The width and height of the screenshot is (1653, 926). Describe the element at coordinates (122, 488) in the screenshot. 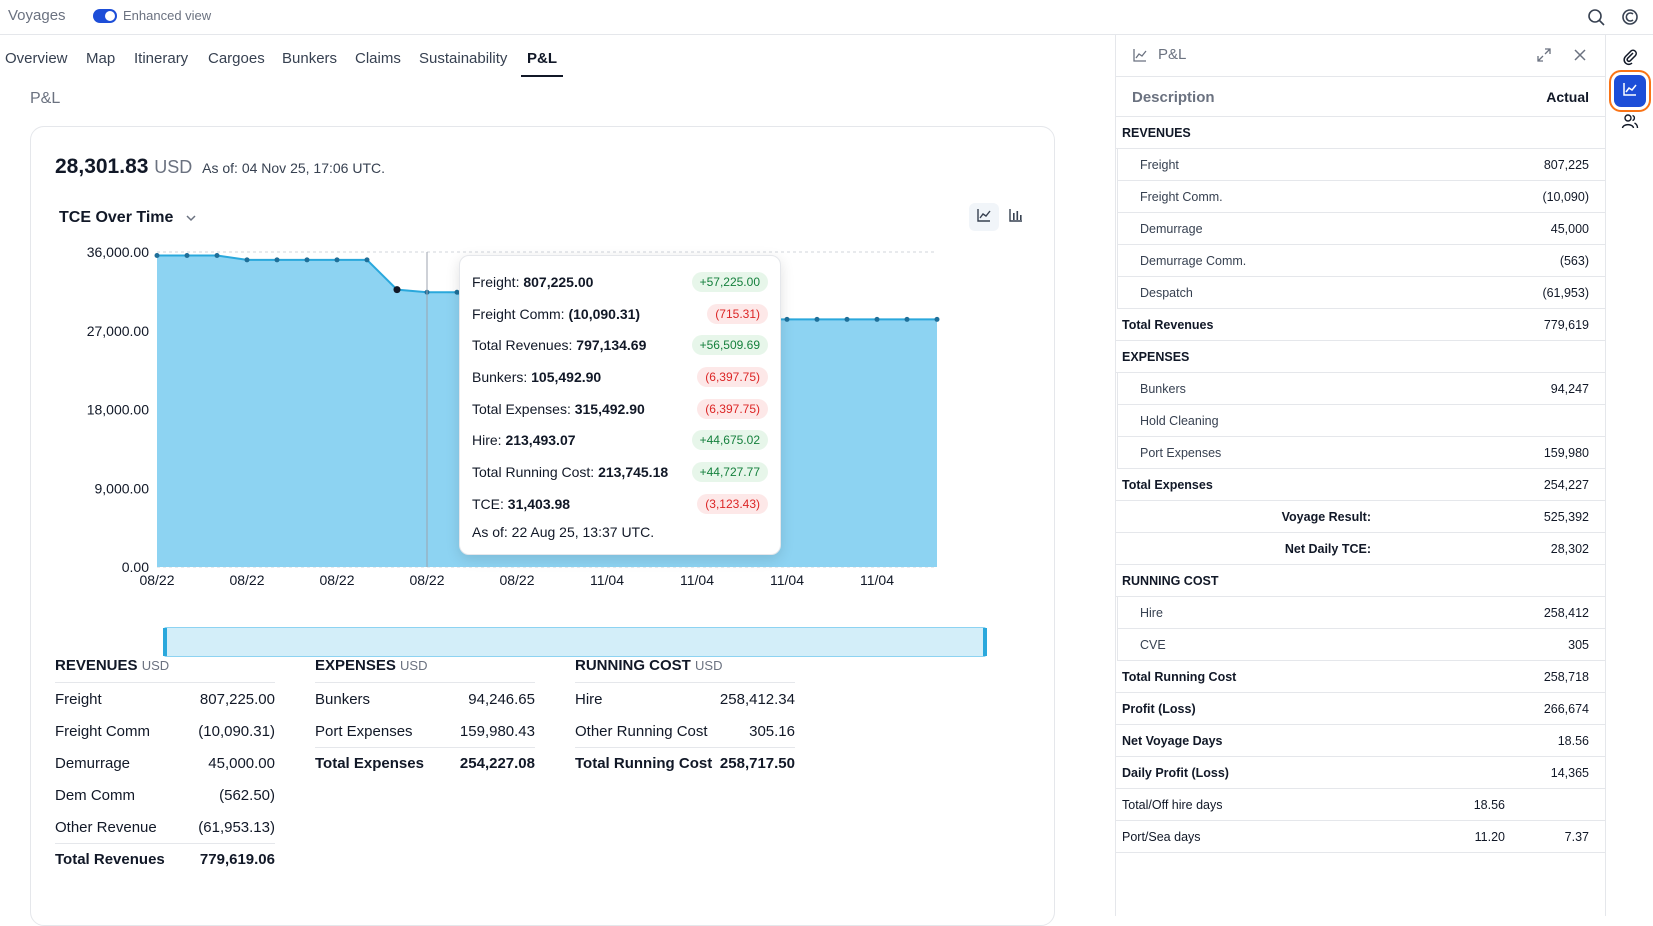

I see `y-tick-label: 9,000.00` at that location.